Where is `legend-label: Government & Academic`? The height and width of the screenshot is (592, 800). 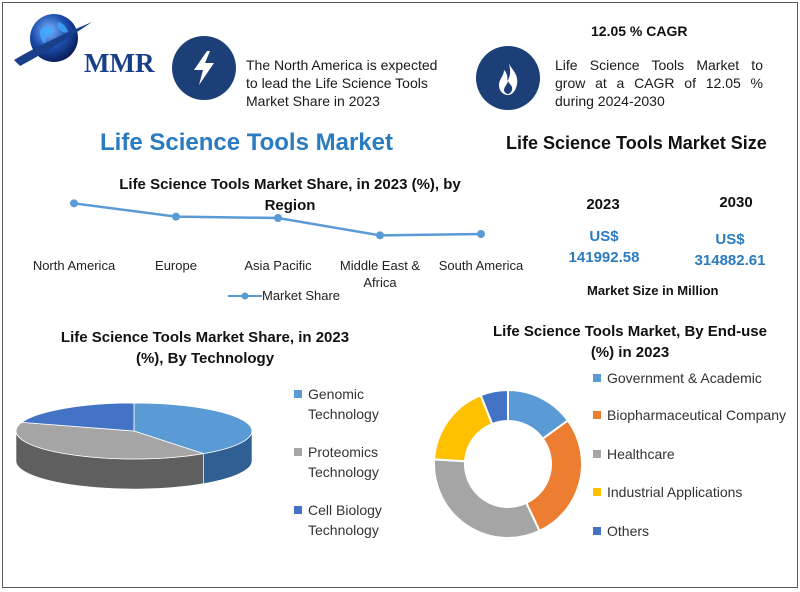 legend-label: Government & Academic is located at coordinates (684, 378).